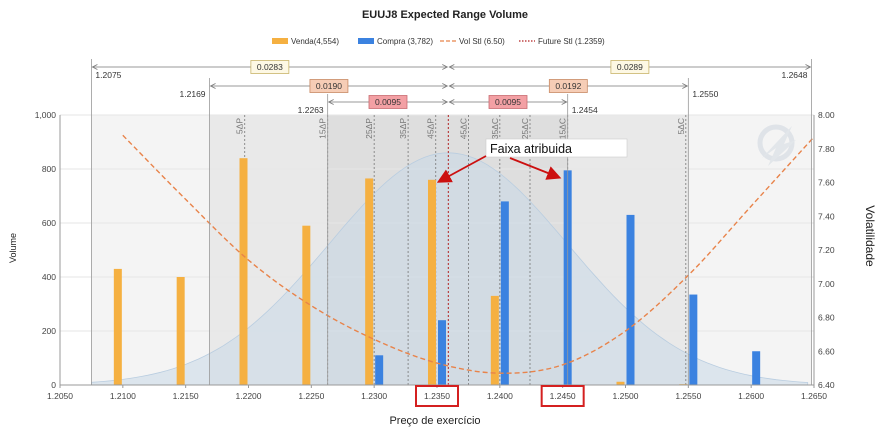 The height and width of the screenshot is (432, 889). What do you see at coordinates (49, 331) in the screenshot?
I see `y-tick-label: 200` at bounding box center [49, 331].